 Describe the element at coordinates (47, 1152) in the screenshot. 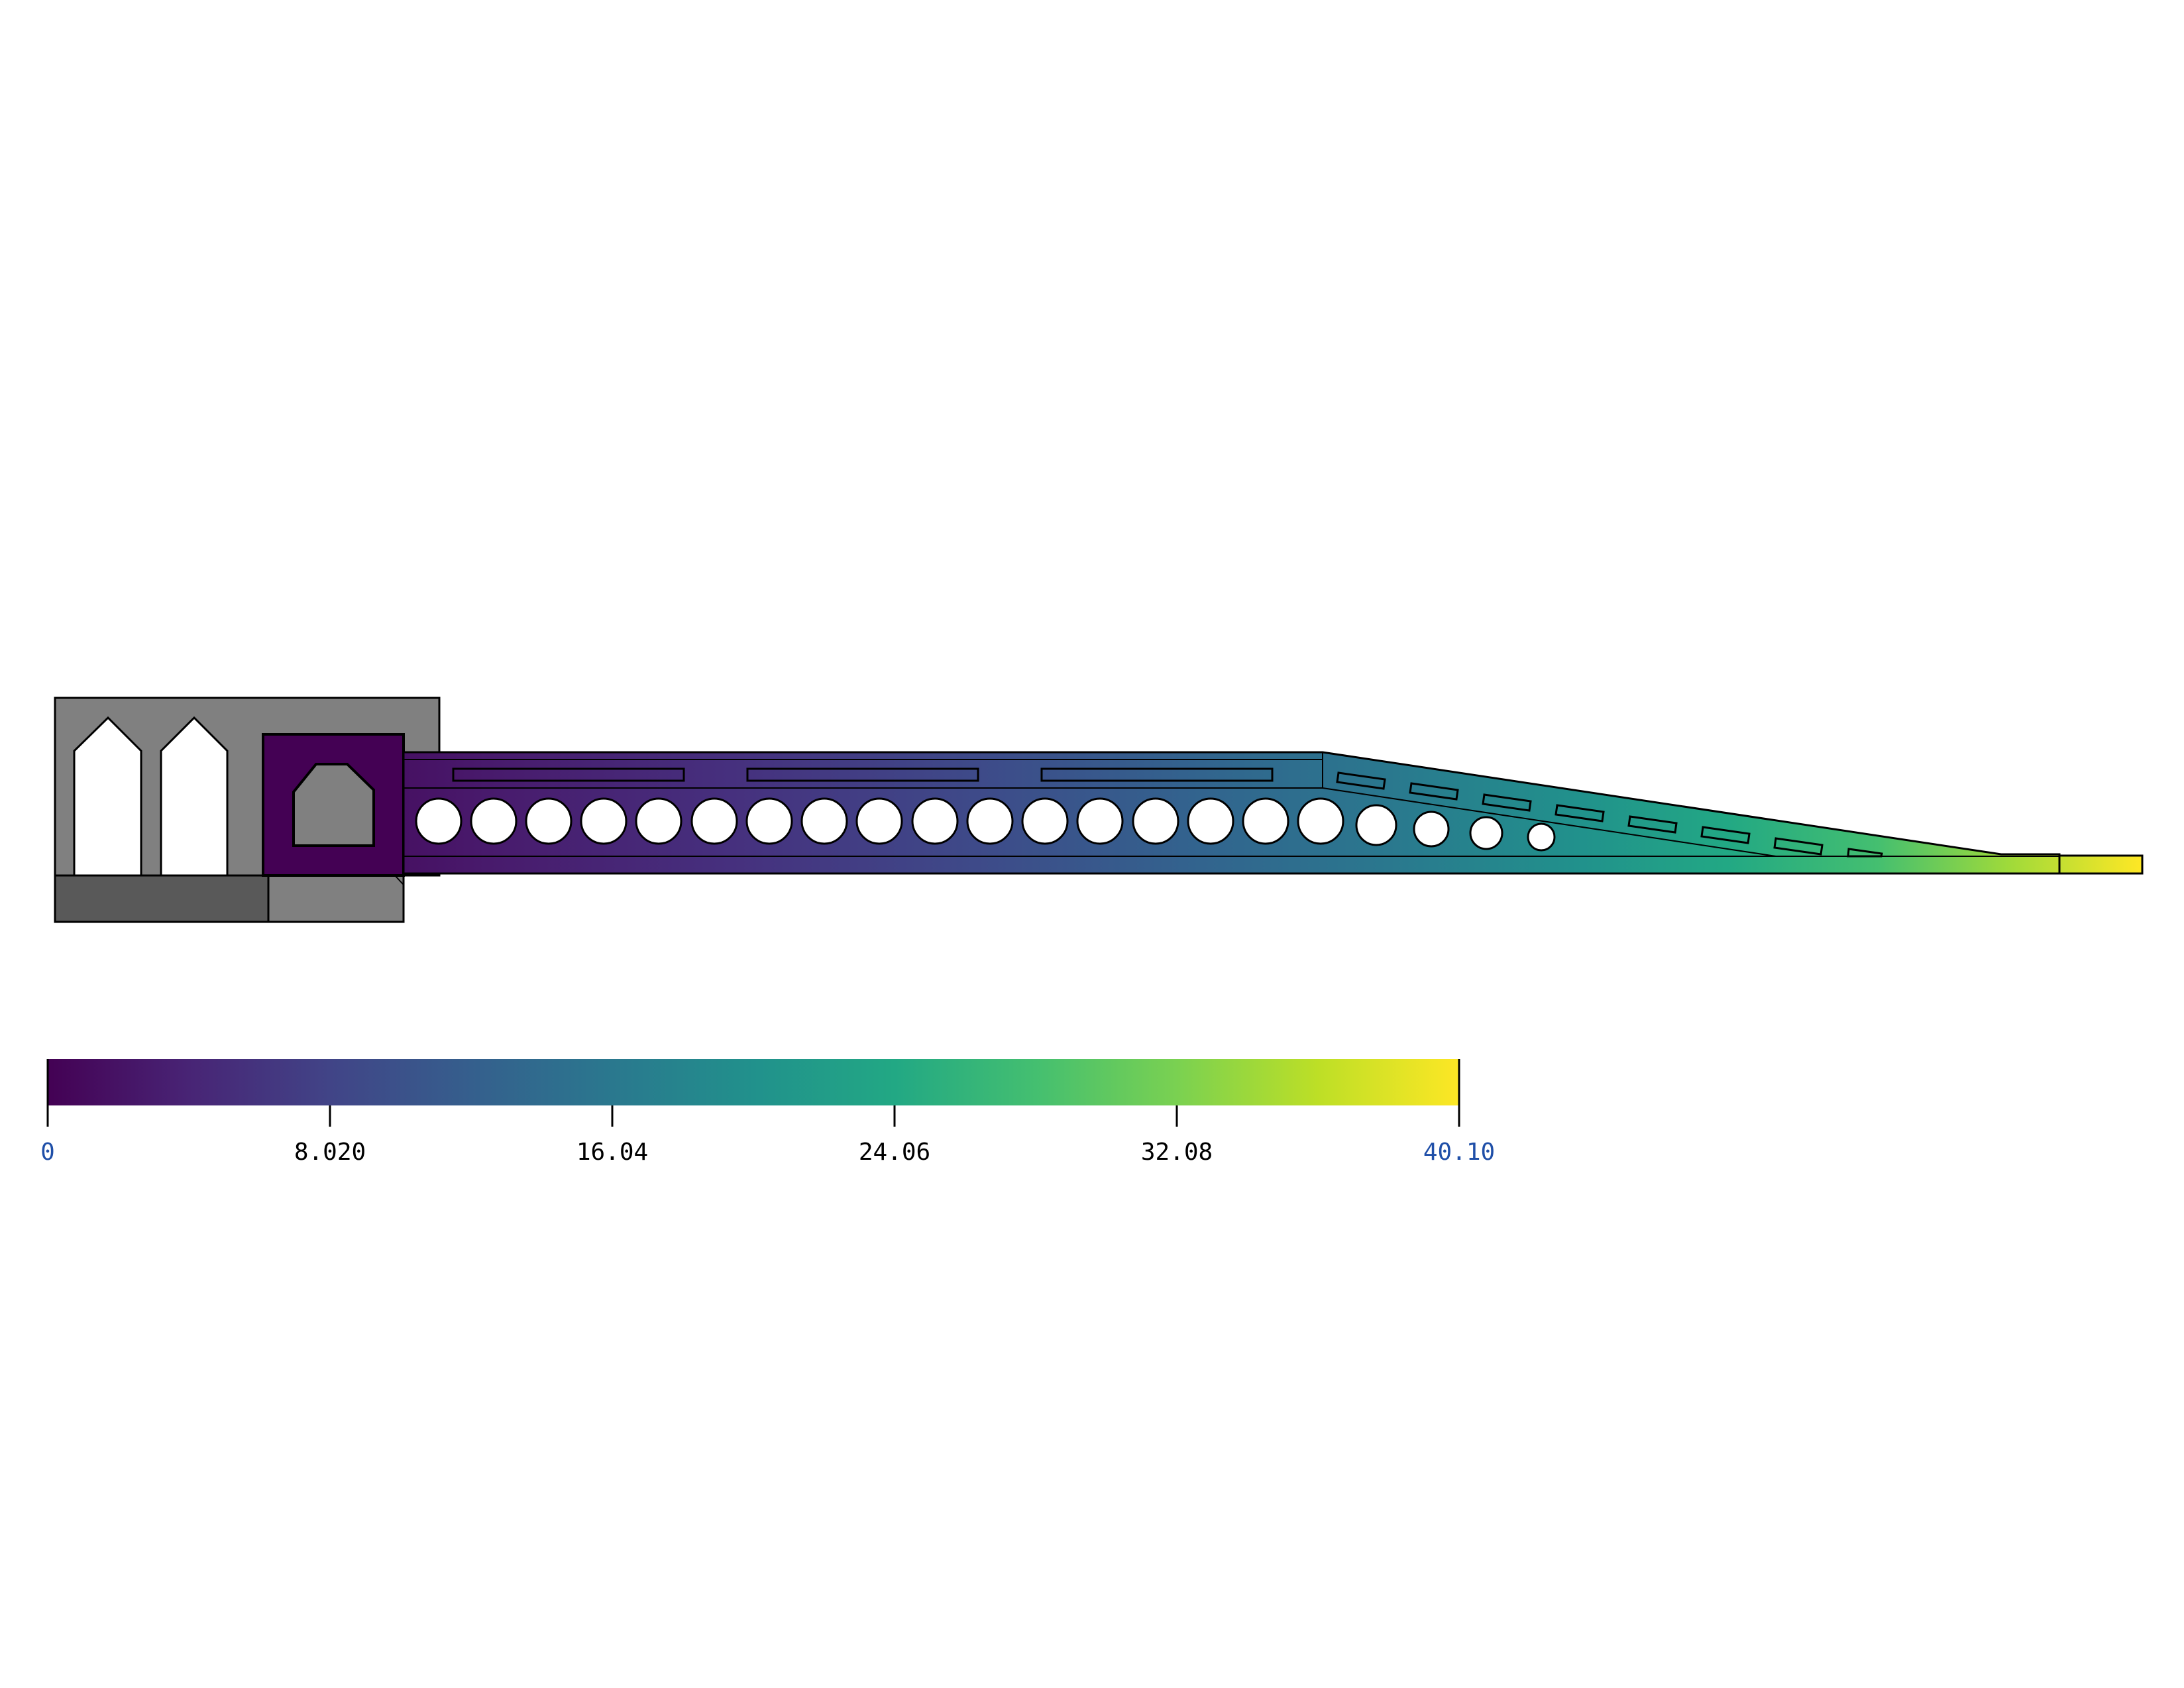

I see `colorbar-min-label: 0` at that location.